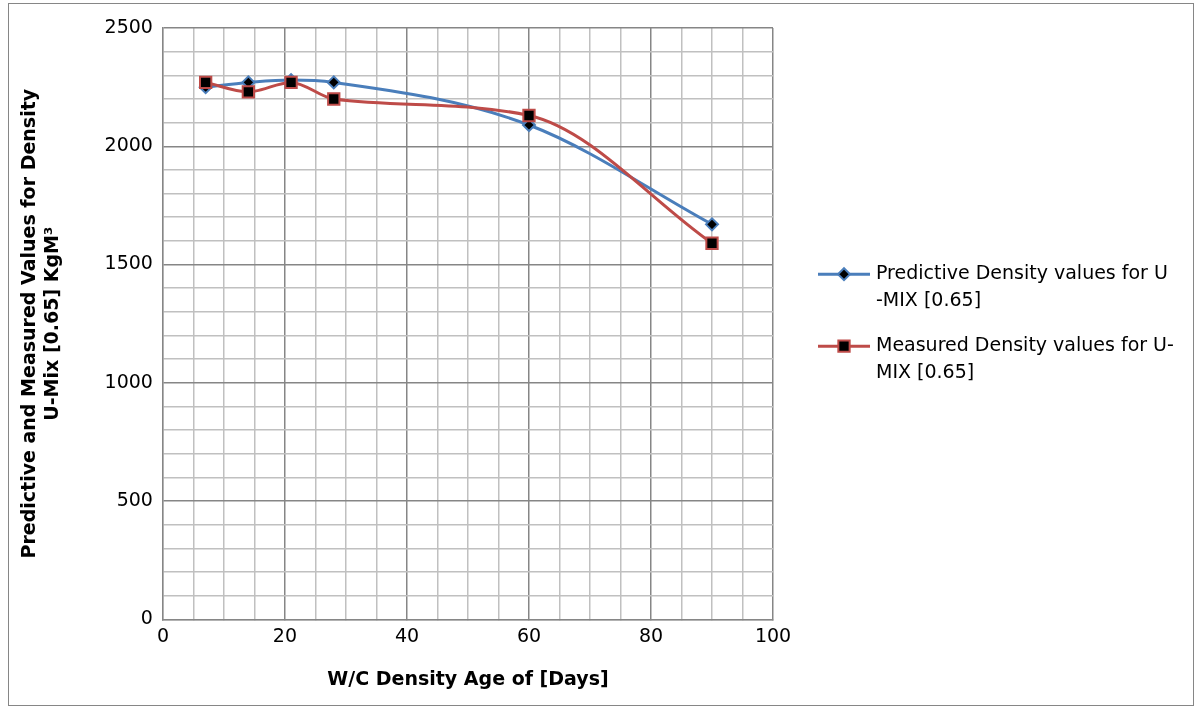 The width and height of the screenshot is (1200, 712). I want to click on y-tick-label: 1500, so click(128, 262).